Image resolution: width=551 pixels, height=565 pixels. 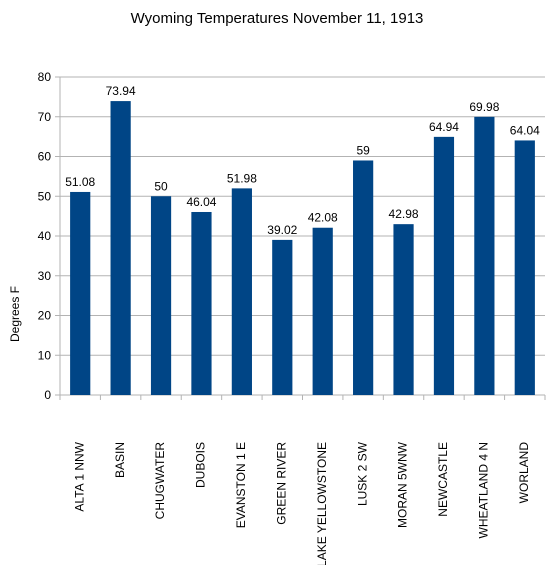 I want to click on y-tick-label: 10, so click(x=45, y=355).